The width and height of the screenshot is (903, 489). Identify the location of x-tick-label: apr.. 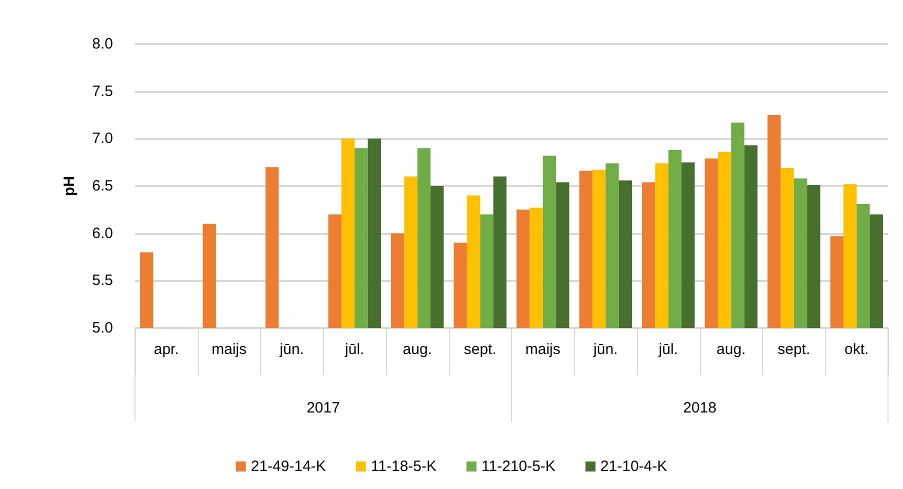
(166, 349).